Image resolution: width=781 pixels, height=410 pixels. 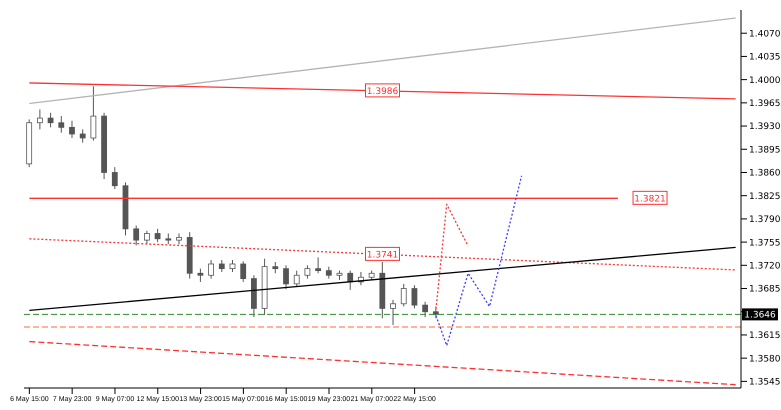 I want to click on ref-line-label: 1.3646, so click(x=760, y=315).